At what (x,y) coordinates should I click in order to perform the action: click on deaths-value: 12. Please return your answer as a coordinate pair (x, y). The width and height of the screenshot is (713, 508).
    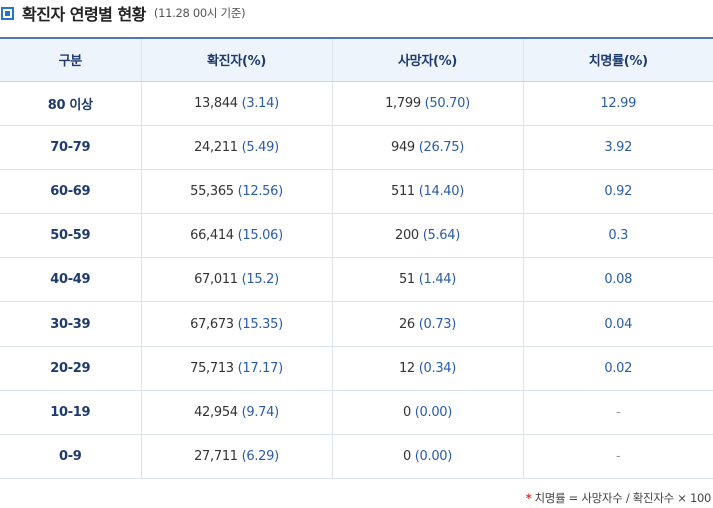
    Looking at the image, I should click on (406, 368).